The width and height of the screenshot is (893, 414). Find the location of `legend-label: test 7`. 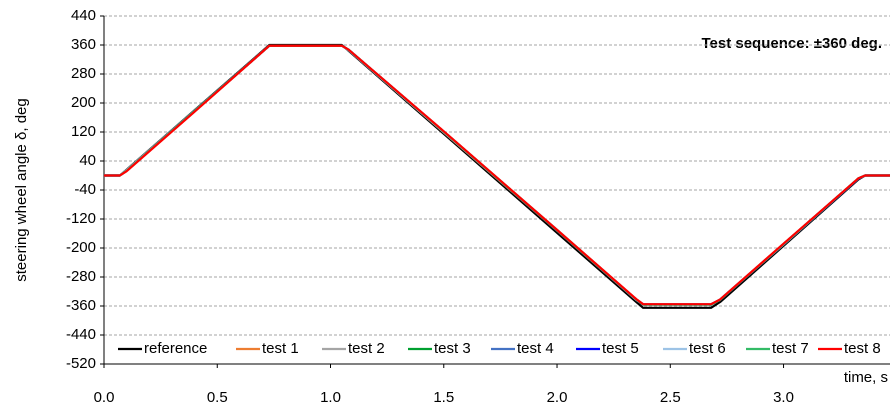

legend-label: test 7 is located at coordinates (790, 348).